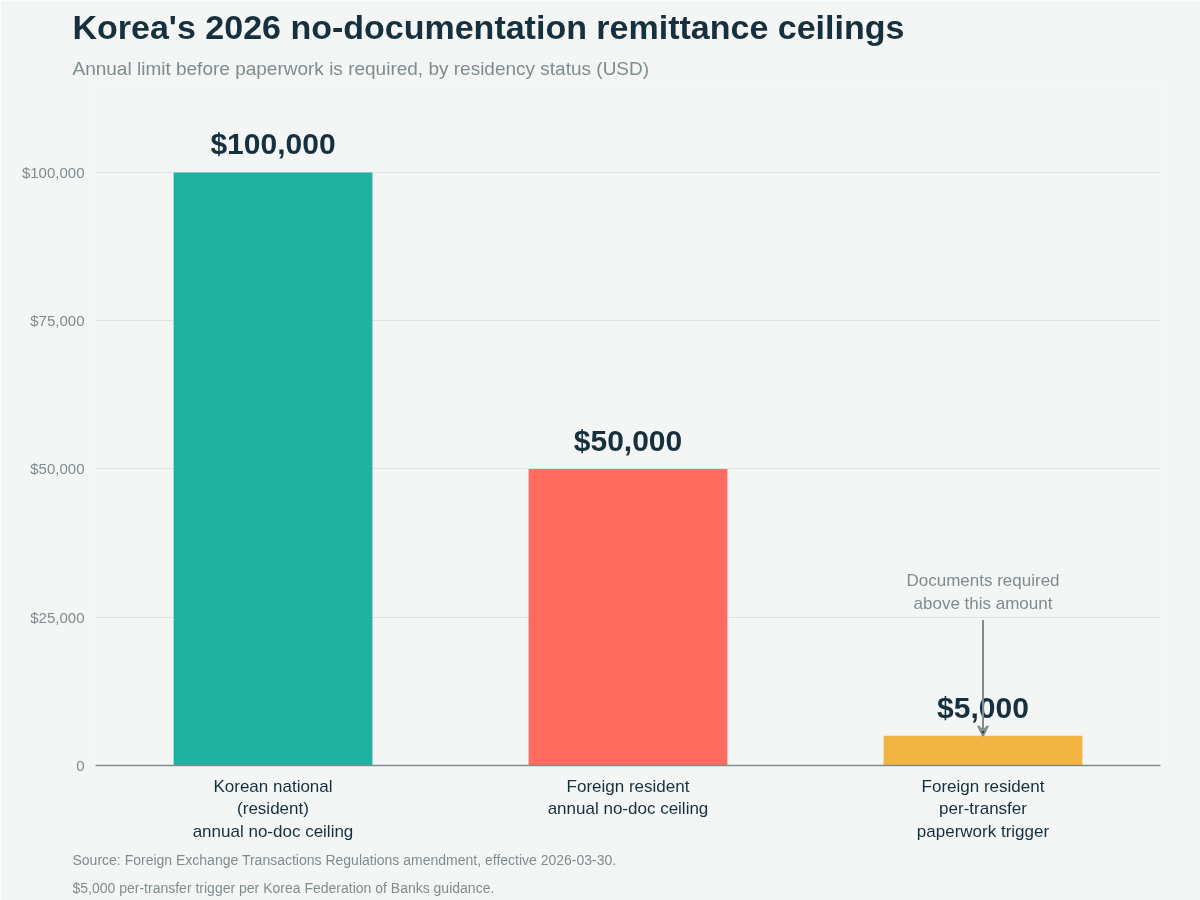 The image size is (1200, 900). What do you see at coordinates (53, 172) in the screenshot?
I see `y-tick-label: $100,000` at bounding box center [53, 172].